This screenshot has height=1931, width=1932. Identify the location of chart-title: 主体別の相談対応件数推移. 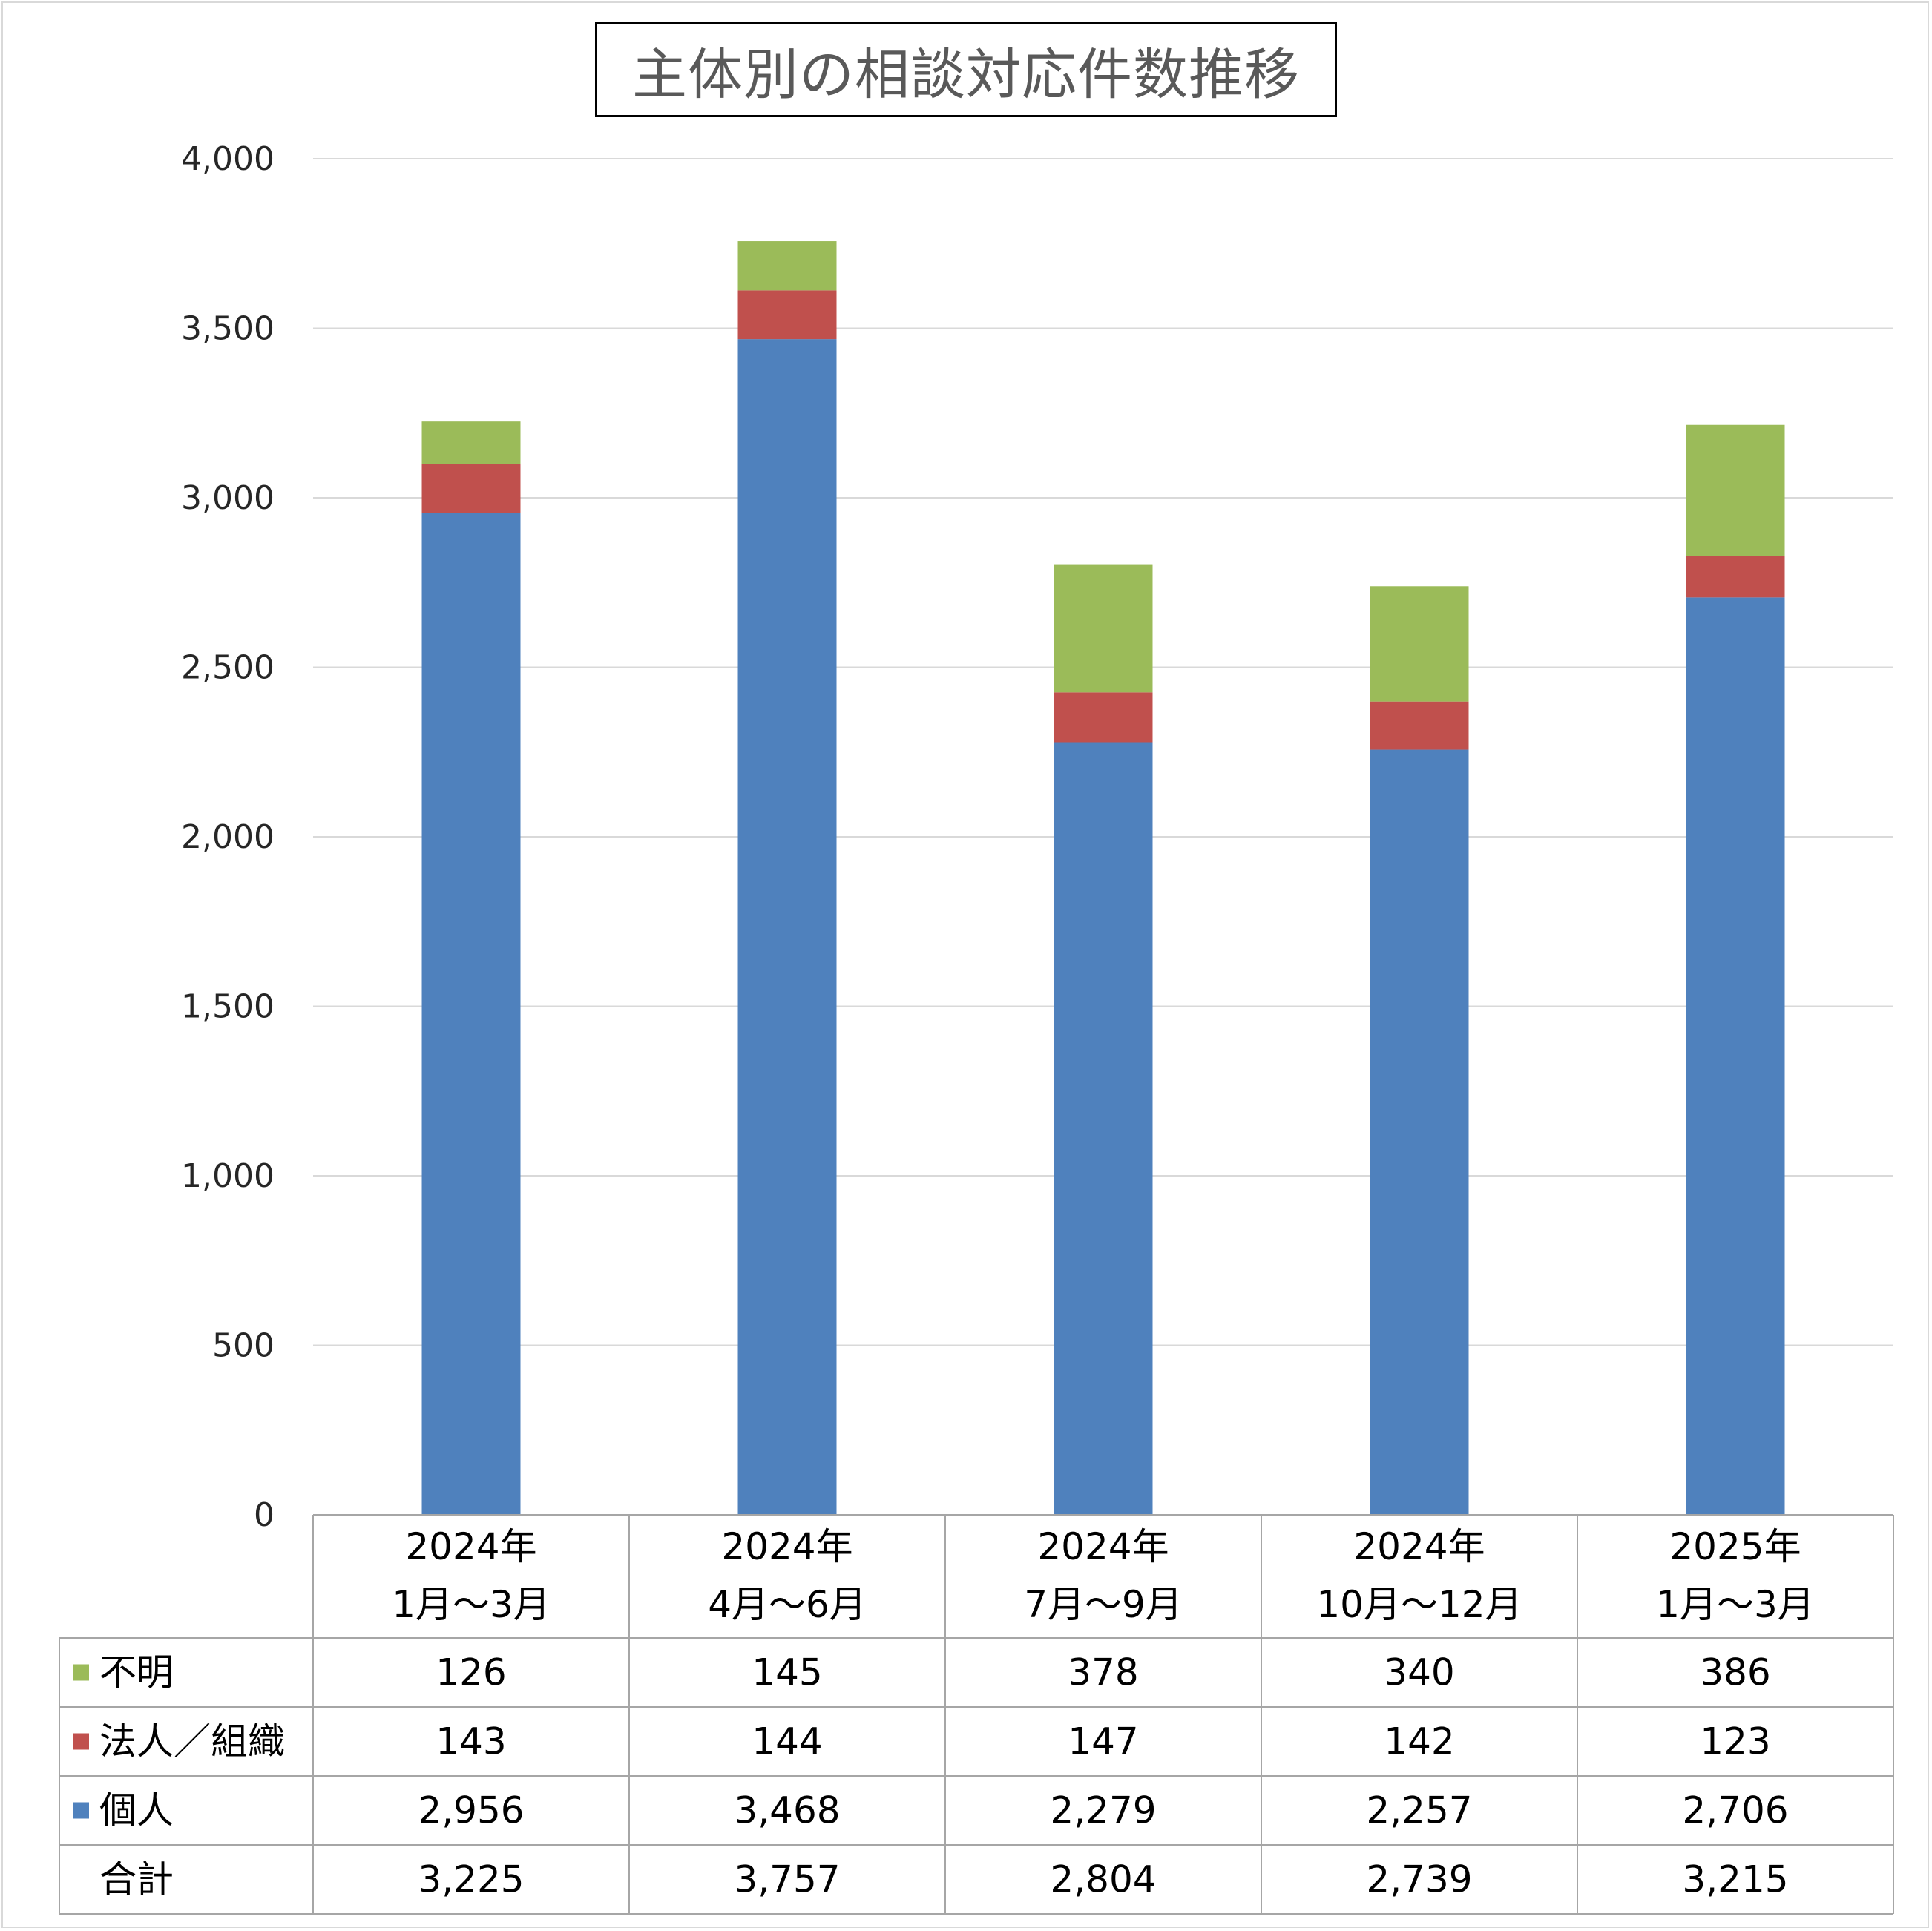
(966, 69).